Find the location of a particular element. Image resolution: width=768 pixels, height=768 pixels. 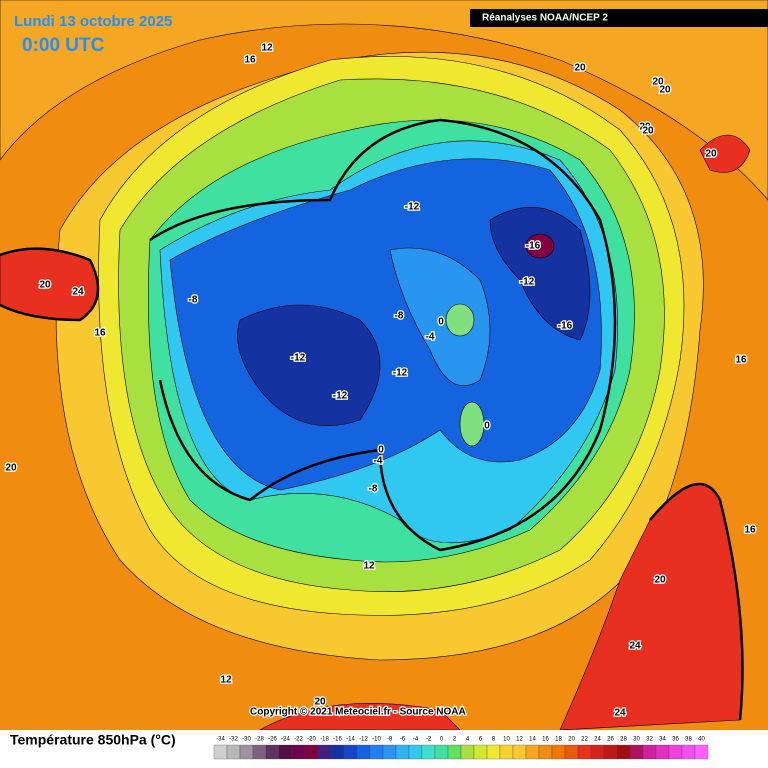

scale-label: 2 is located at coordinates (455, 740).